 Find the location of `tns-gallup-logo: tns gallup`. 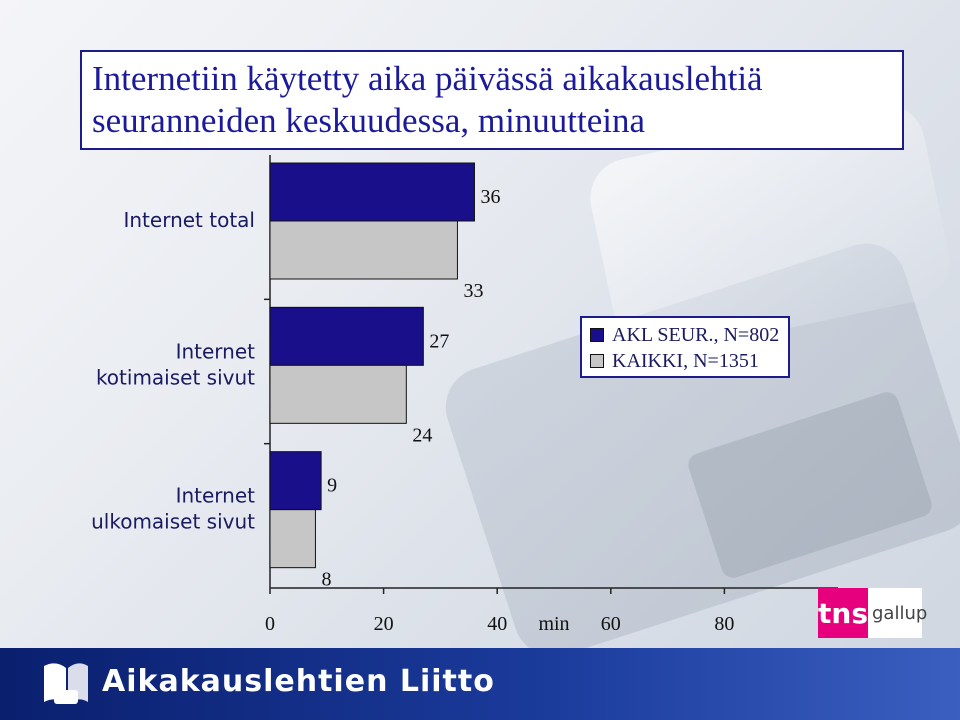

tns-gallup-logo: tns gallup is located at coordinates (872, 613).